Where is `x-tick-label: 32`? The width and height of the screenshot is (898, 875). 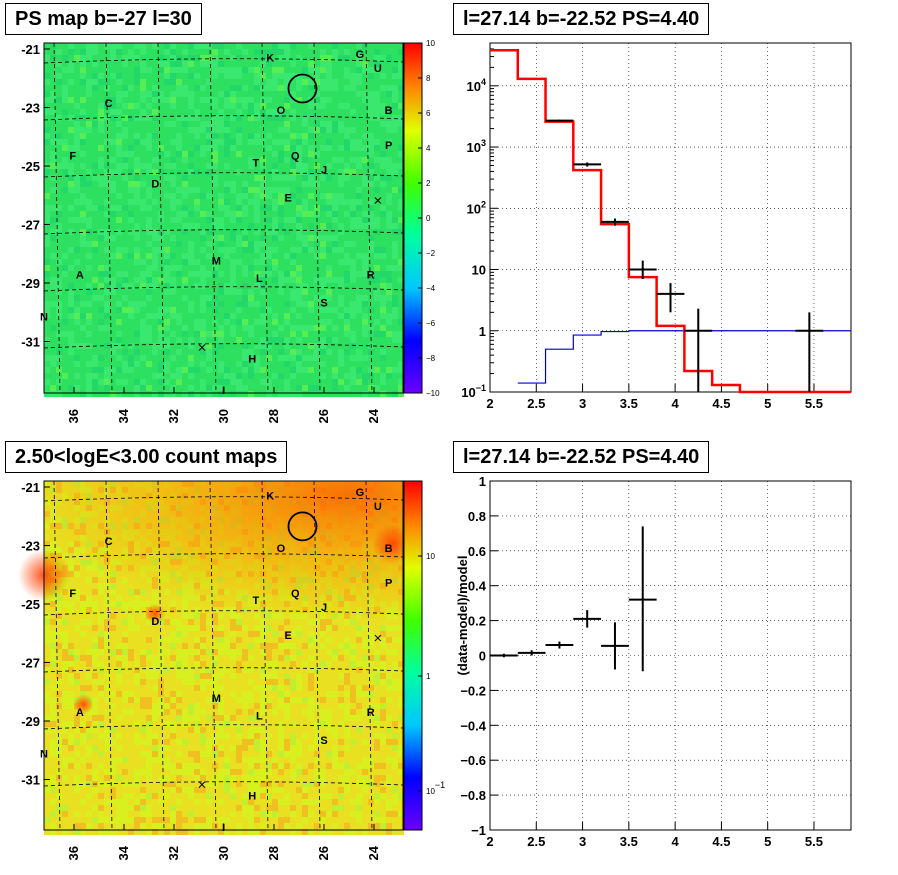 x-tick-label: 32 is located at coordinates (173, 853).